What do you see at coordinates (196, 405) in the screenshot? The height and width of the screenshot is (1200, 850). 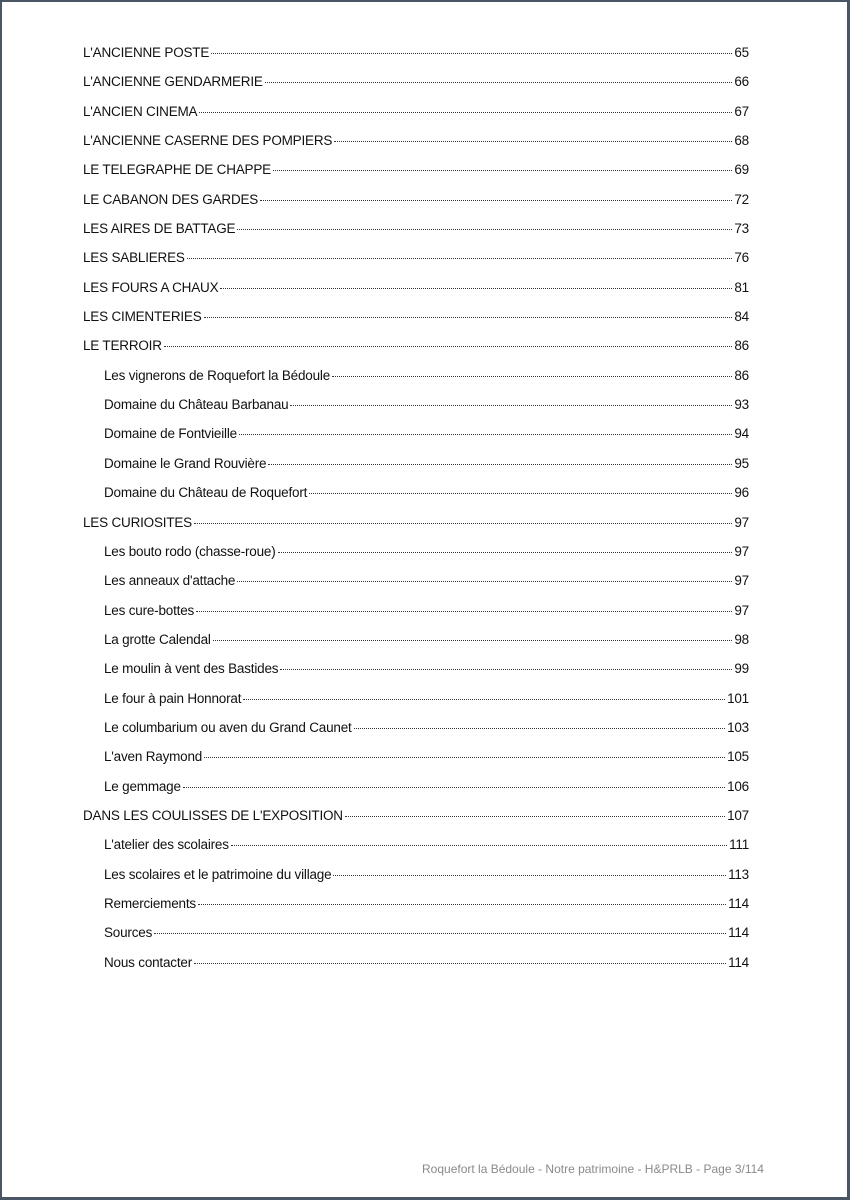 I see `toc-entry-title: Domaine du Château Barbanau` at bounding box center [196, 405].